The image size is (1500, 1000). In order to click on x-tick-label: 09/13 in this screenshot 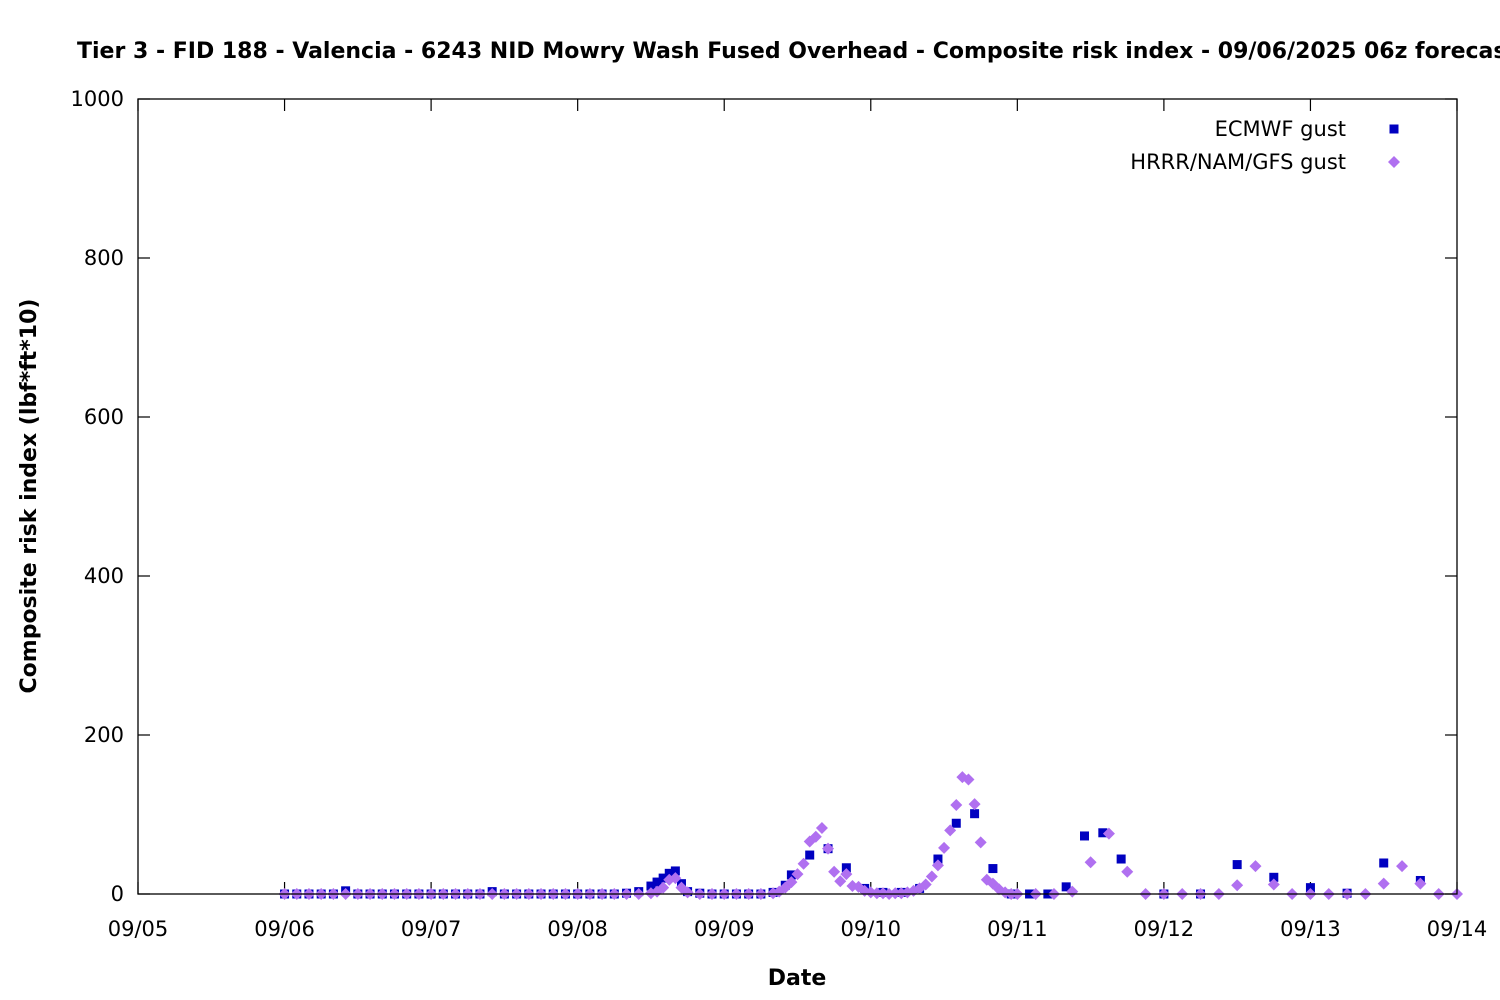, I will do `click(1310, 929)`.